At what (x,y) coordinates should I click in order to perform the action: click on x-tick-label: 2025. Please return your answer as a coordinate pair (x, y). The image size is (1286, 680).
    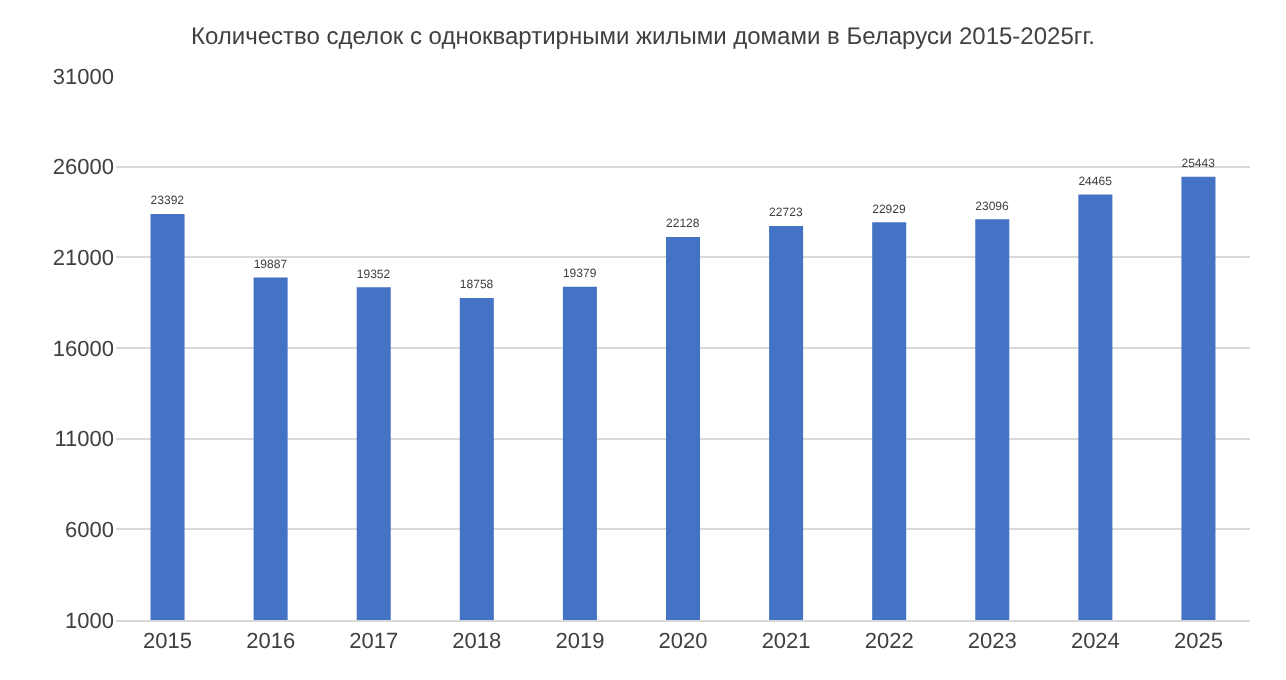
    Looking at the image, I should click on (1198, 642).